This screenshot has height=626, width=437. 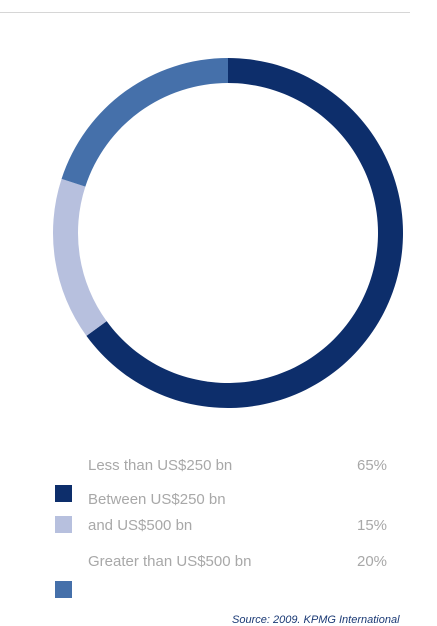 I want to click on legend-swatch-between, so click(x=63, y=524).